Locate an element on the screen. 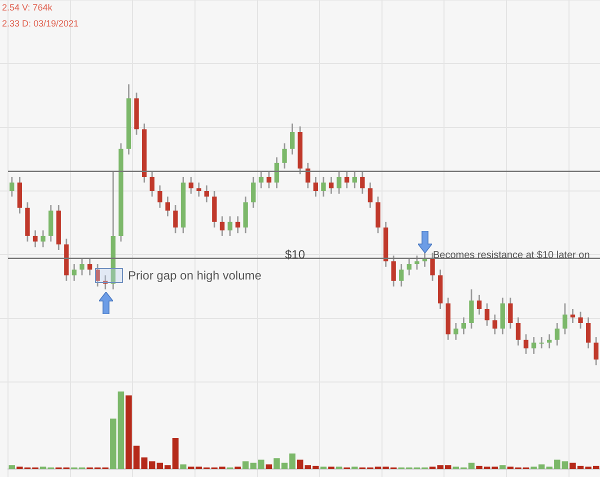 This screenshot has height=477, width=600. annotation: $10 is located at coordinates (295, 254).